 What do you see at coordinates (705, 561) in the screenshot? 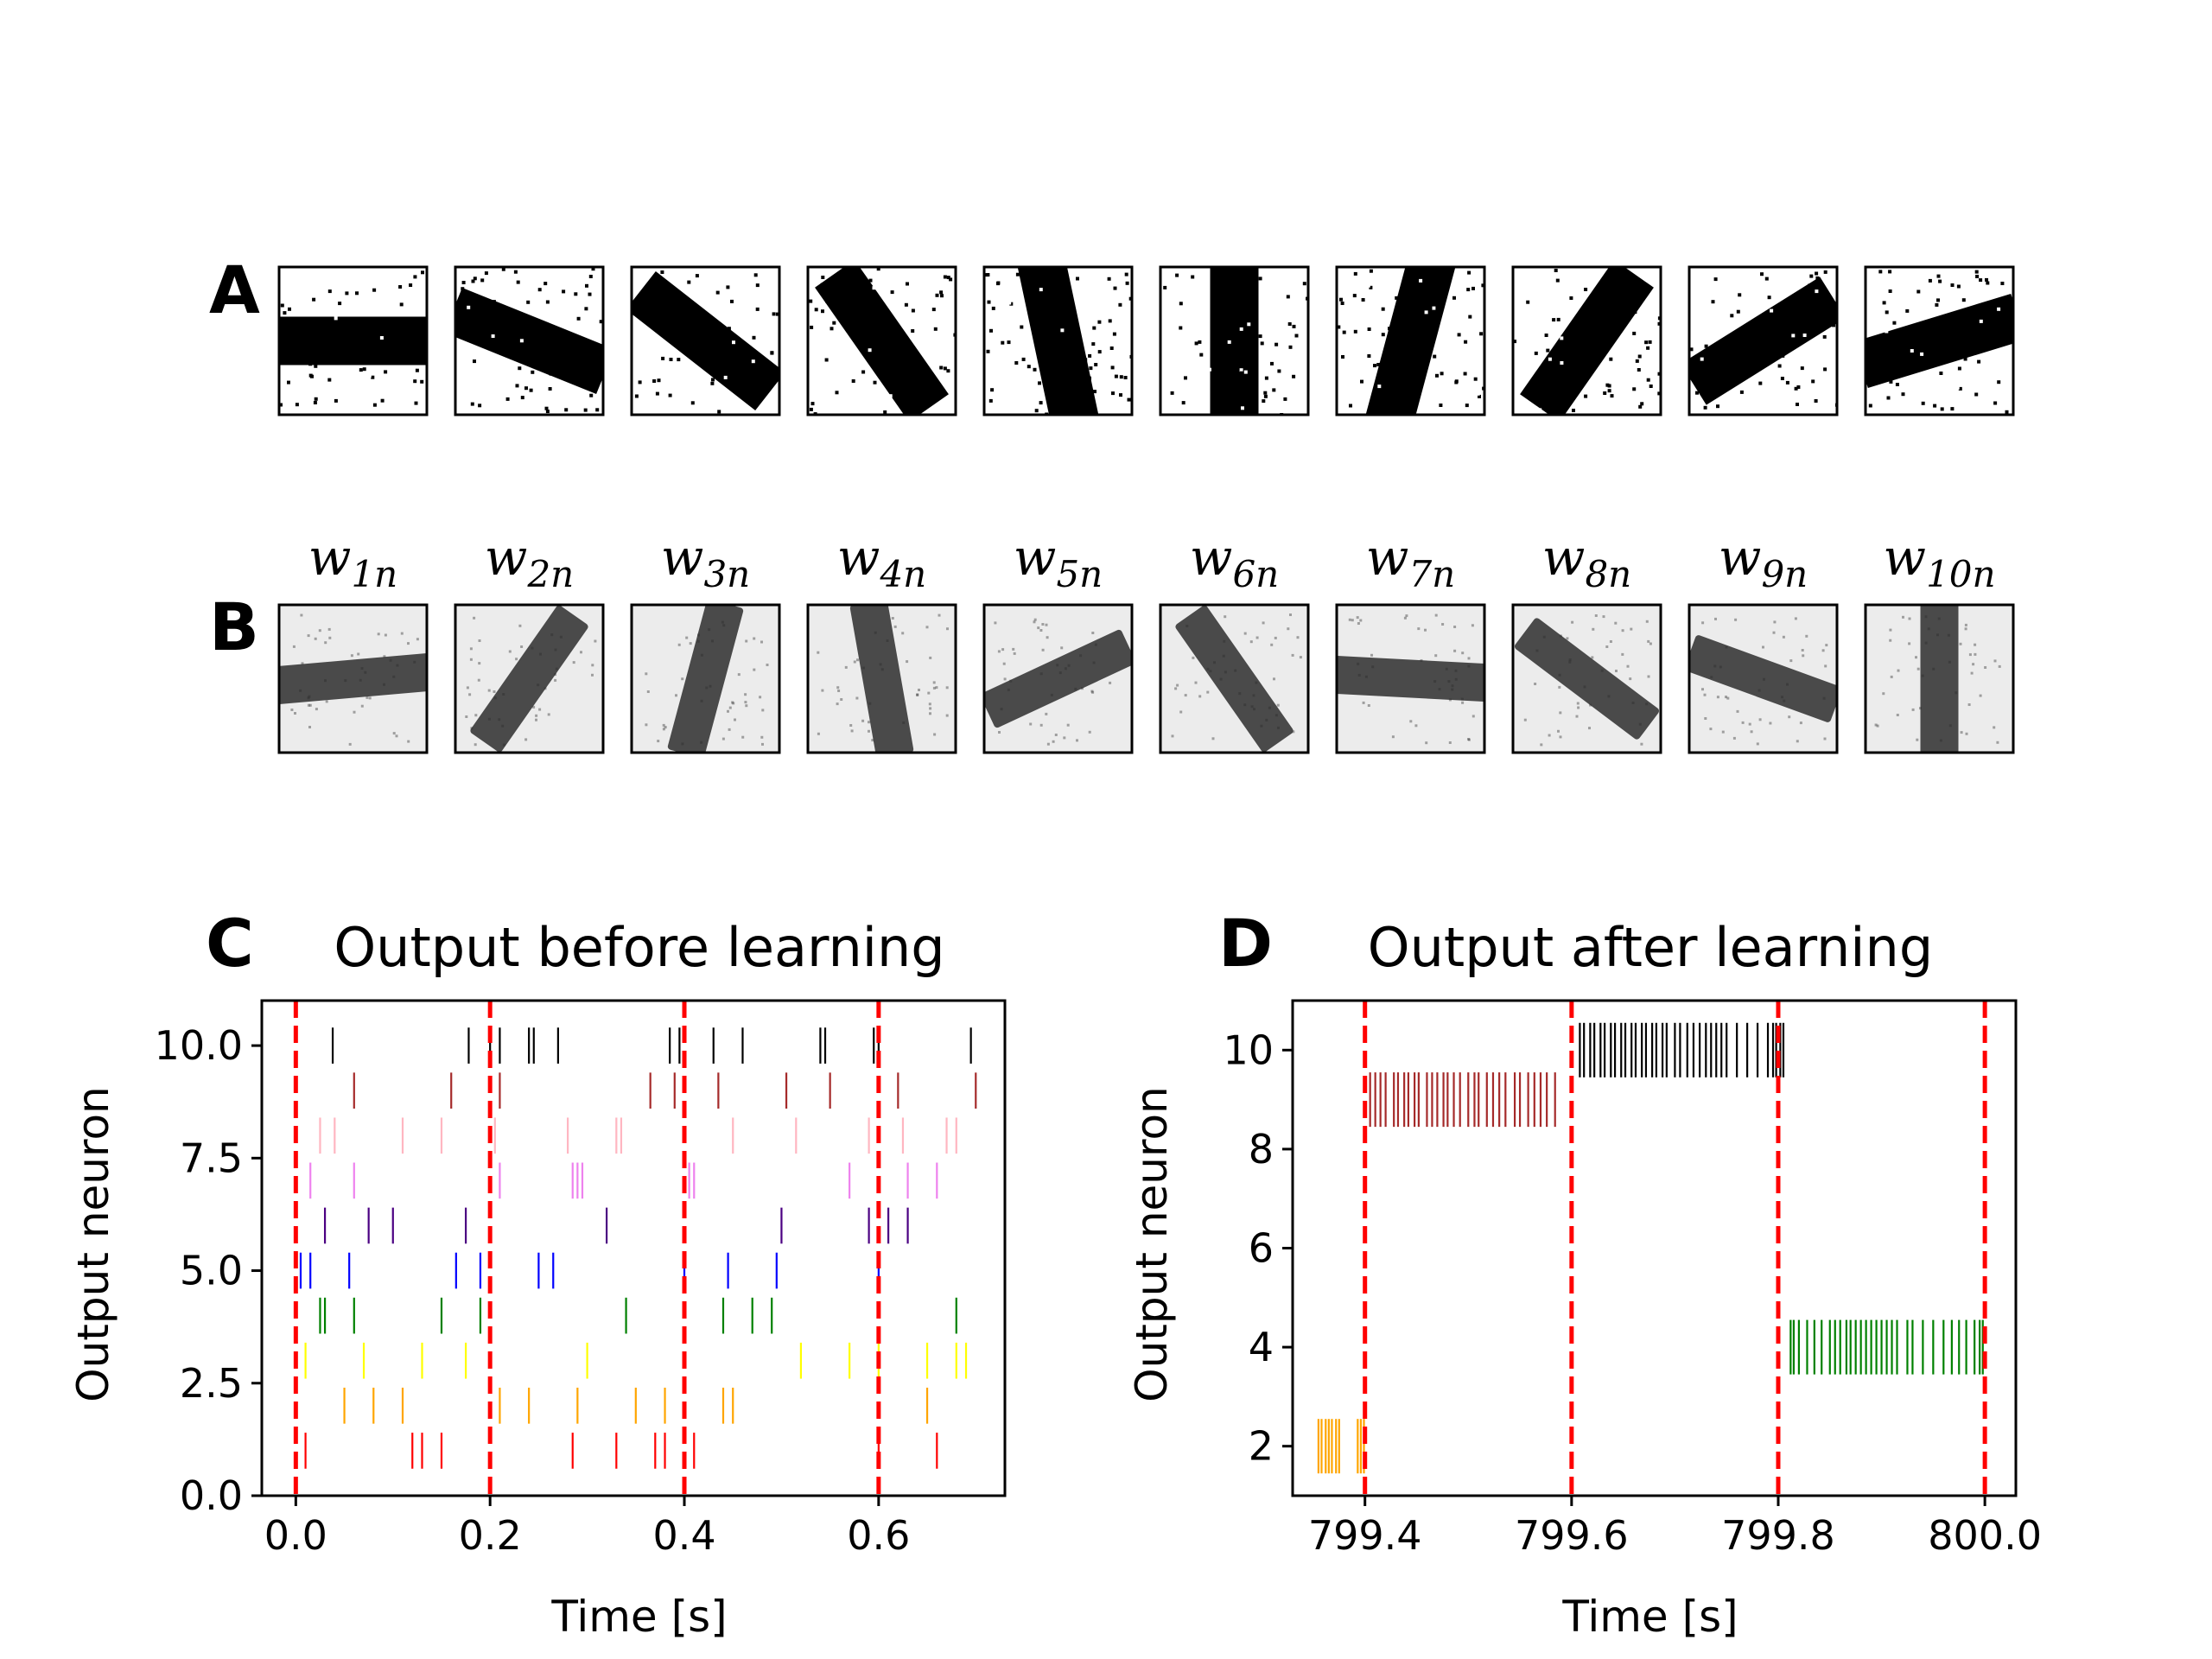
I see `weight-label: w3n` at bounding box center [705, 561].